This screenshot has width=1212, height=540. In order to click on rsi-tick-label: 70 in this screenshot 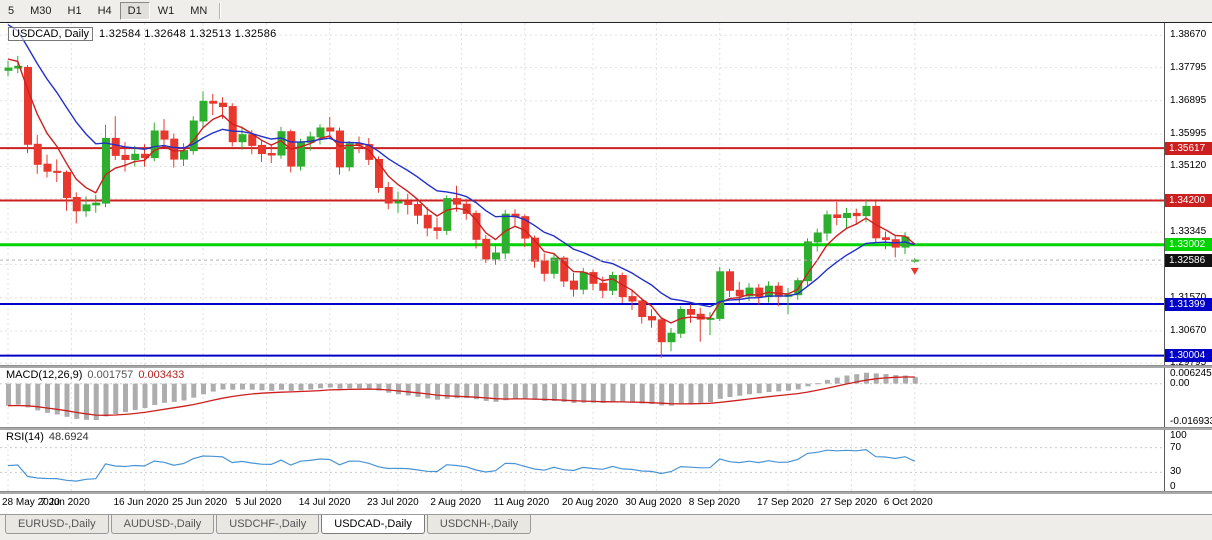, I will do `click(1176, 447)`.